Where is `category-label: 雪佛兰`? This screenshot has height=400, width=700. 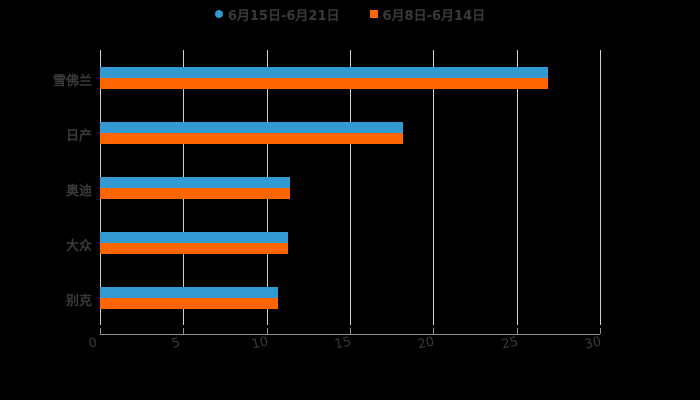 category-label: 雪佛兰 is located at coordinates (72, 81).